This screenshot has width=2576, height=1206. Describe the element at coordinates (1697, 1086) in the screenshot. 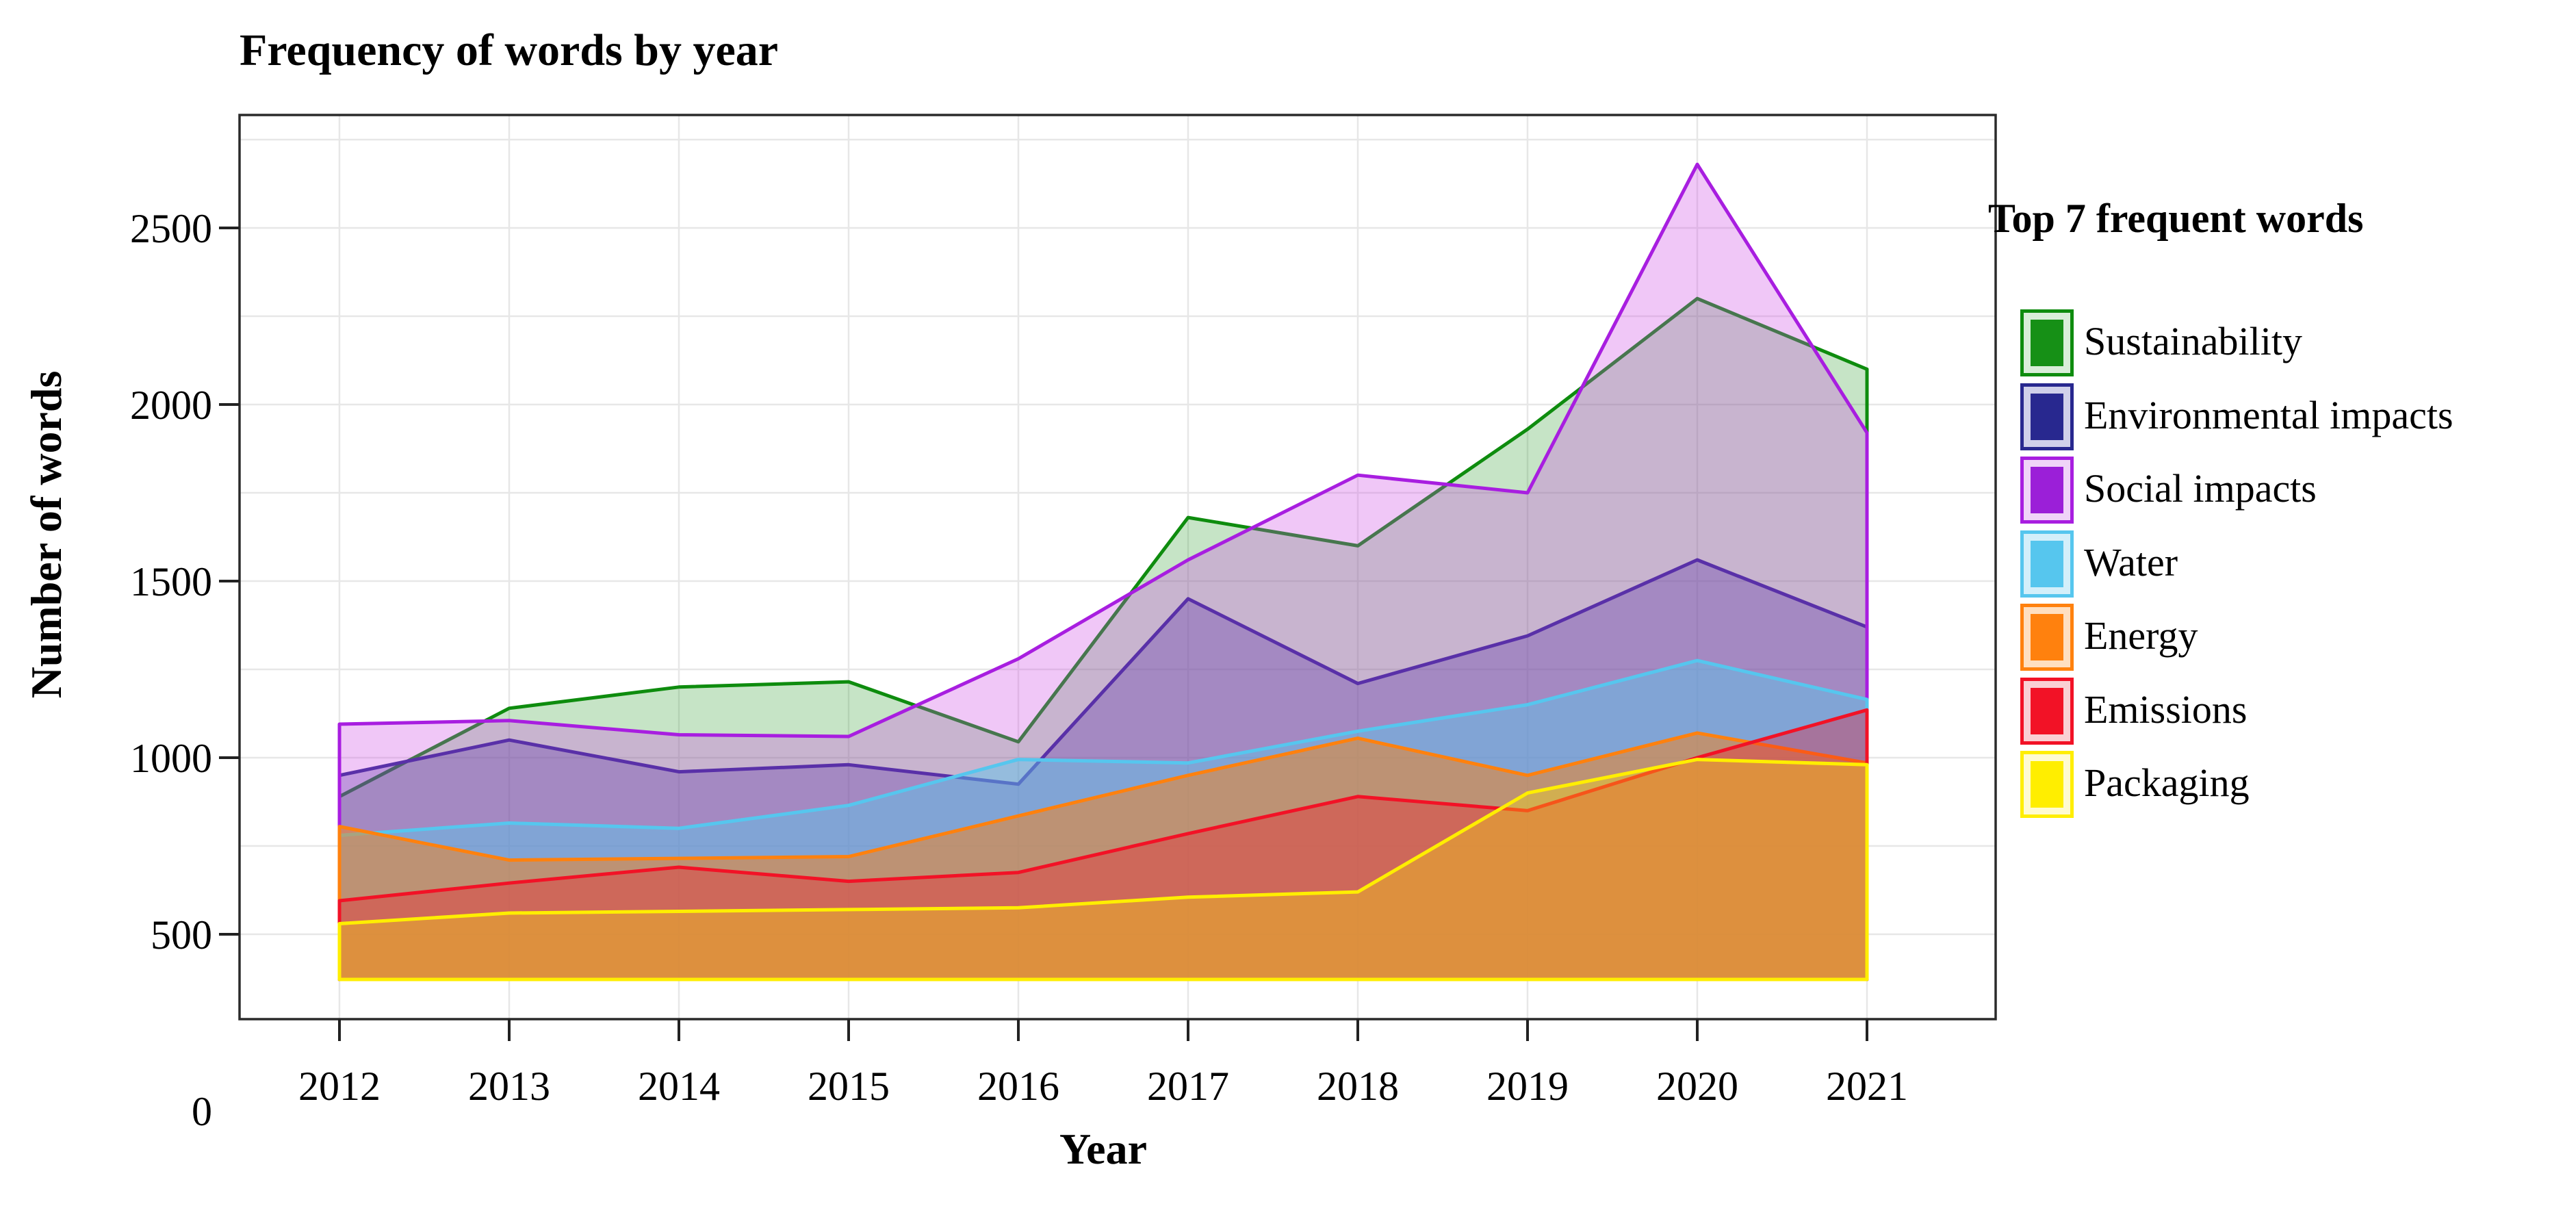

I see `x-tick-label: 2020` at that location.